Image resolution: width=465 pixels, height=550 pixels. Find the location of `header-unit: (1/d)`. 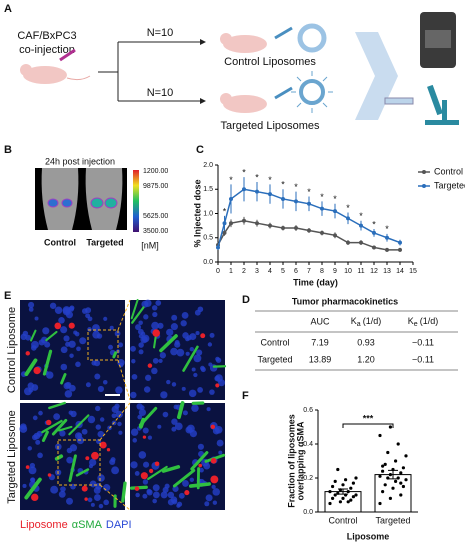

header-unit: (1/d) is located at coordinates (429, 321).